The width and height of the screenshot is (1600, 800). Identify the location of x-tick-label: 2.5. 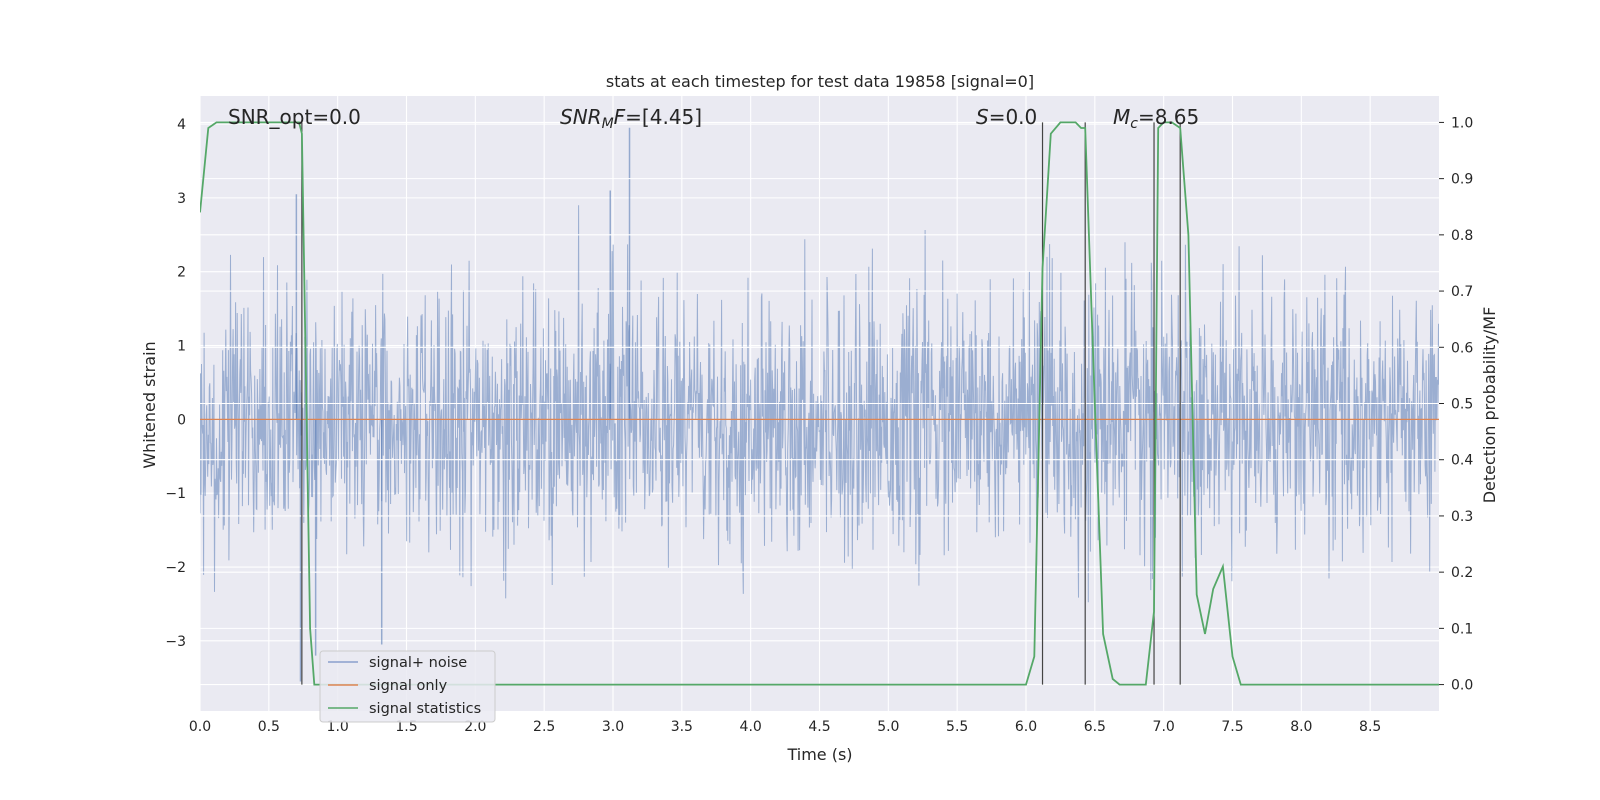
(544, 727).